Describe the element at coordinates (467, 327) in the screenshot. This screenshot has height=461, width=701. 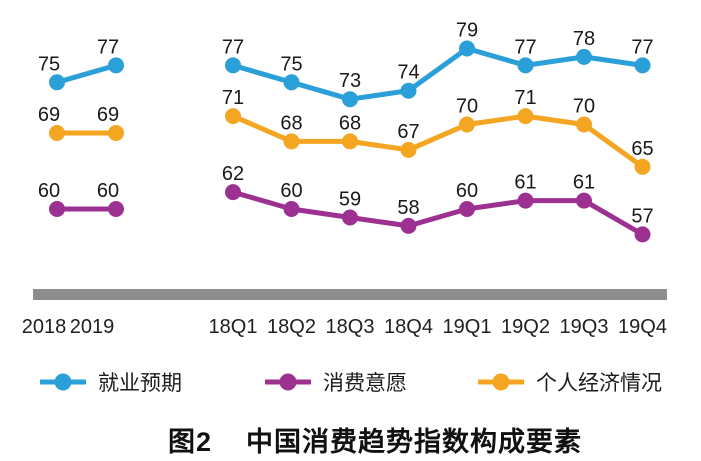
I see `x-axis-label: 19Q1` at that location.